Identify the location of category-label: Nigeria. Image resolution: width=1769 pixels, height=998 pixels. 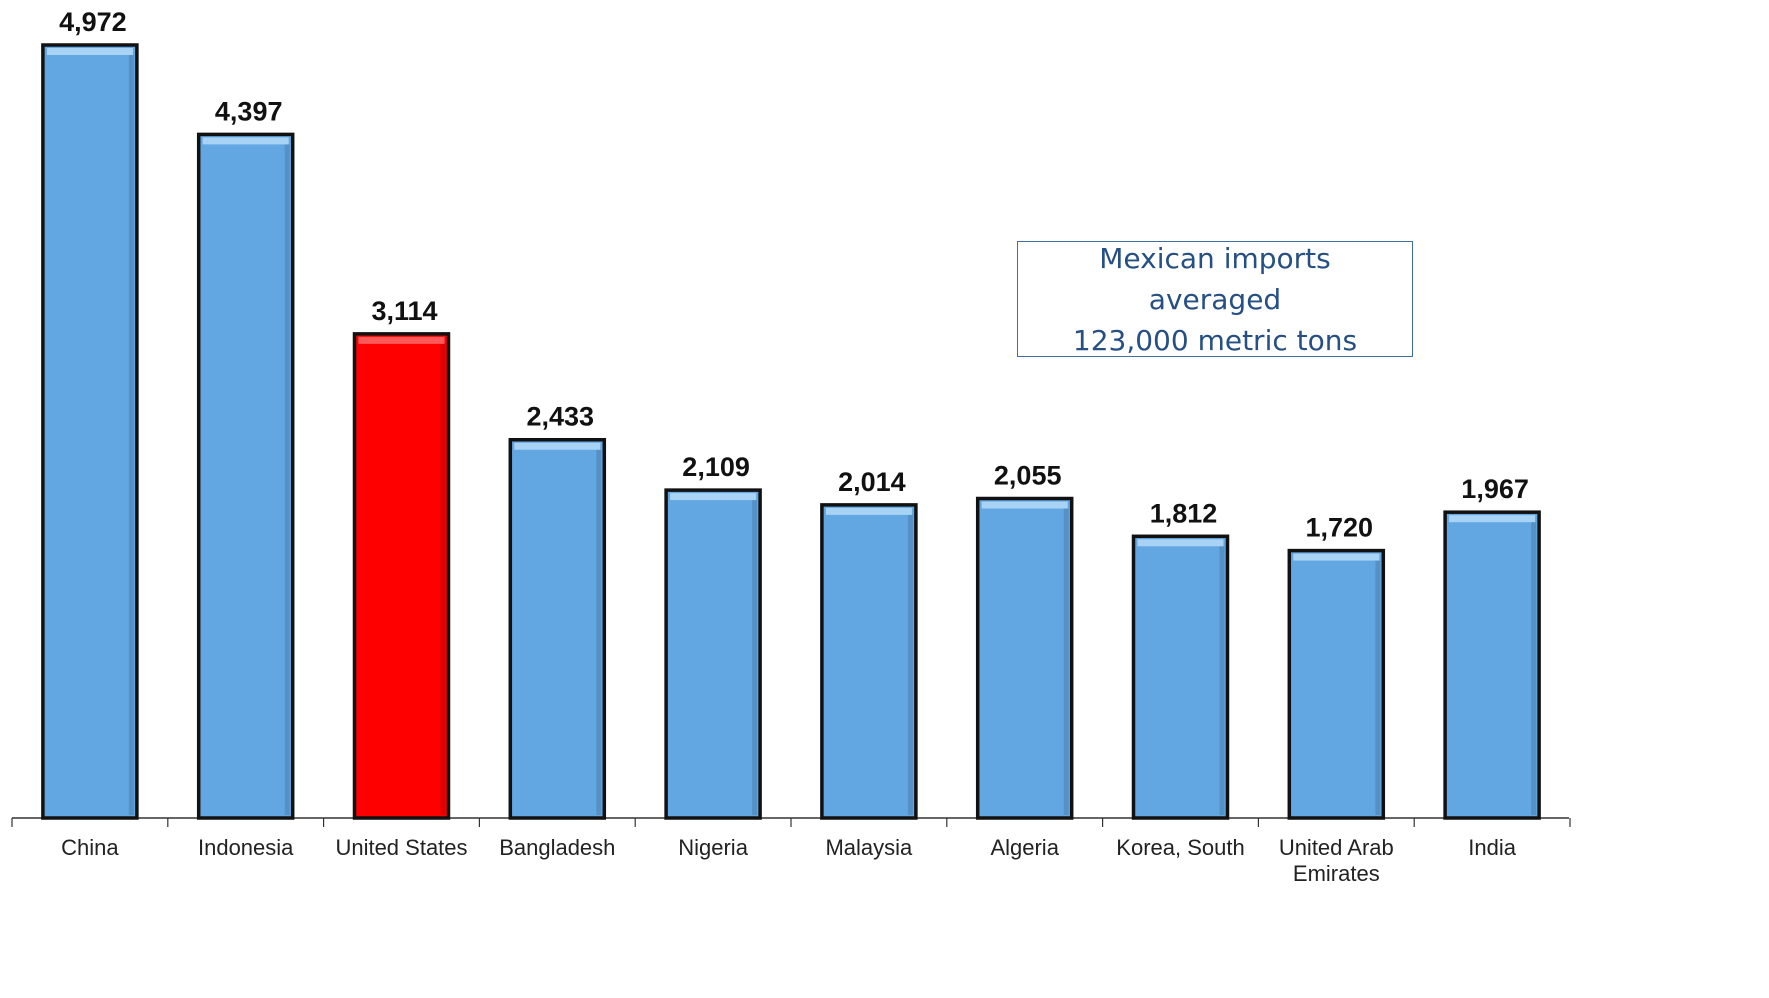
(713, 847).